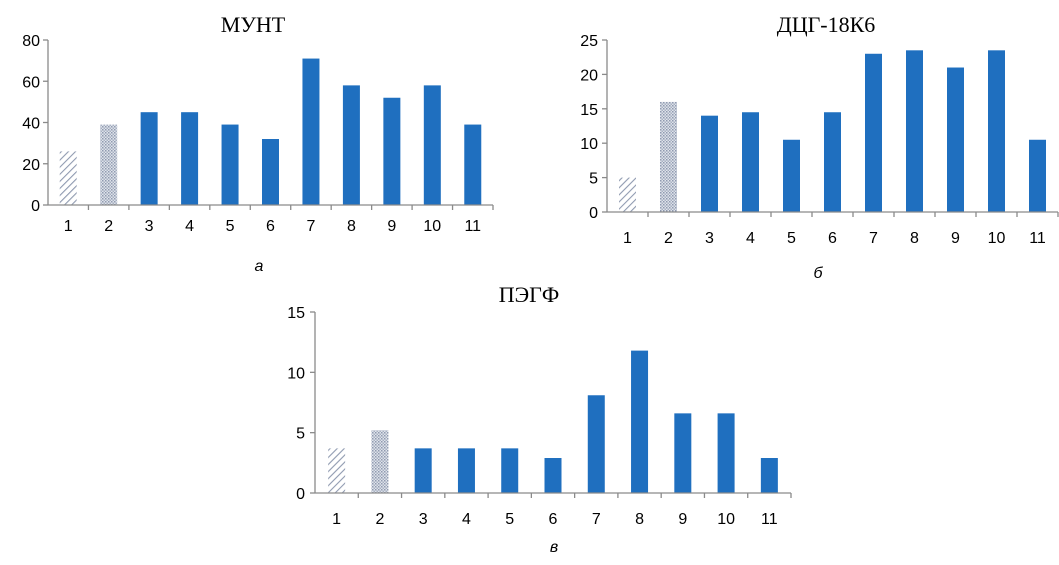 The height and width of the screenshot is (565, 1059). What do you see at coordinates (300, 434) in the screenshot?
I see `y-tick-label-c: 5` at bounding box center [300, 434].